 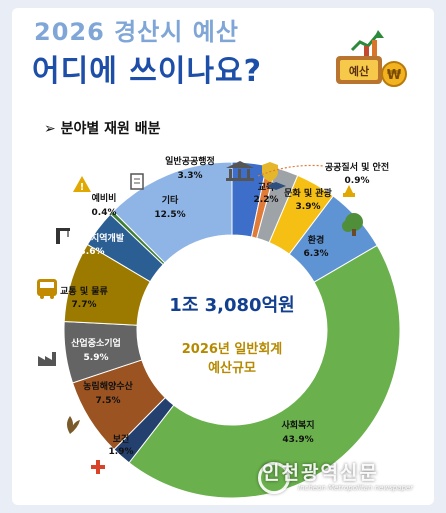 I want to click on page-title-line2: 어디에 쓰이나요?, so click(x=147, y=71).